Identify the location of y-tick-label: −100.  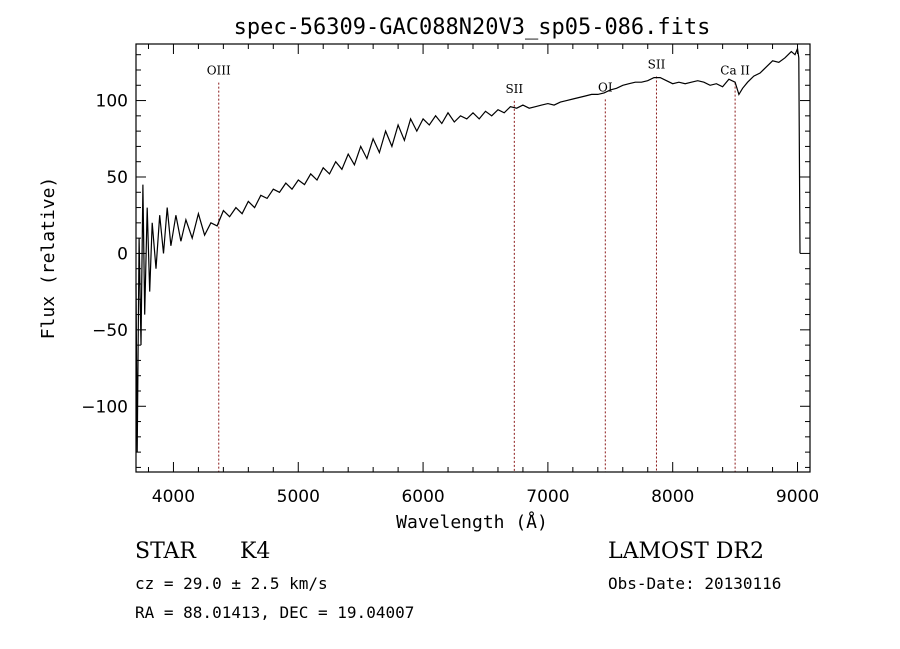
(104, 407).